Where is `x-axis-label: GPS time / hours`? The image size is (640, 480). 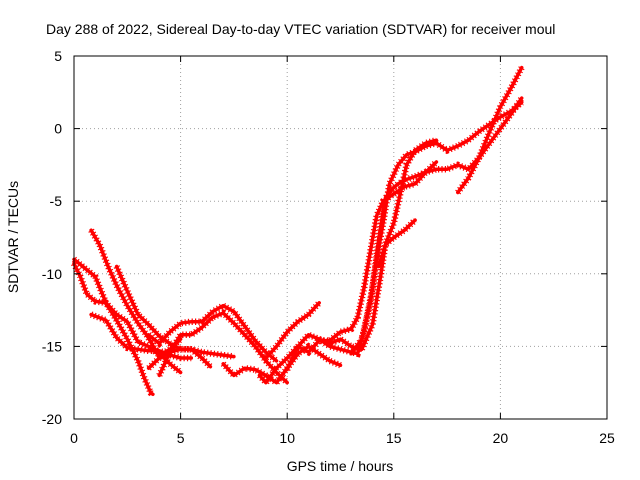
x-axis-label: GPS time / hours is located at coordinates (340, 466).